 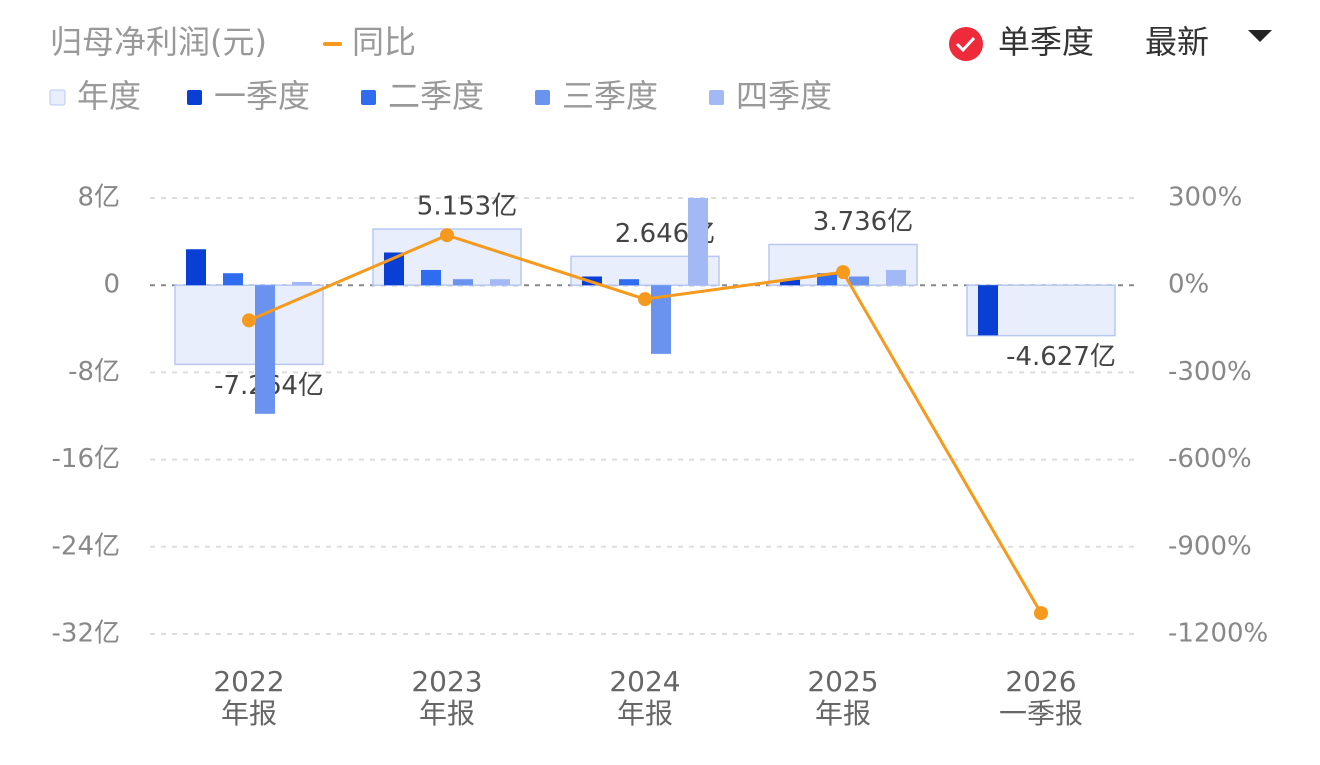 I want to click on y-tick-label: -16亿, so click(x=86, y=459).